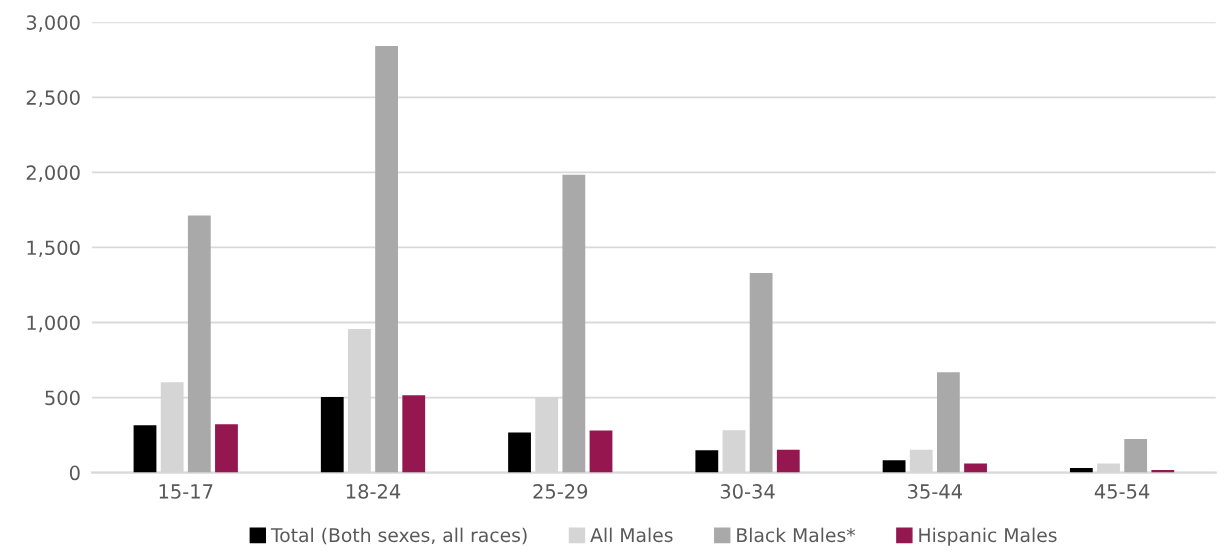 The width and height of the screenshot is (1228, 556). I want to click on x-tick-label: 45-54, so click(1122, 491).